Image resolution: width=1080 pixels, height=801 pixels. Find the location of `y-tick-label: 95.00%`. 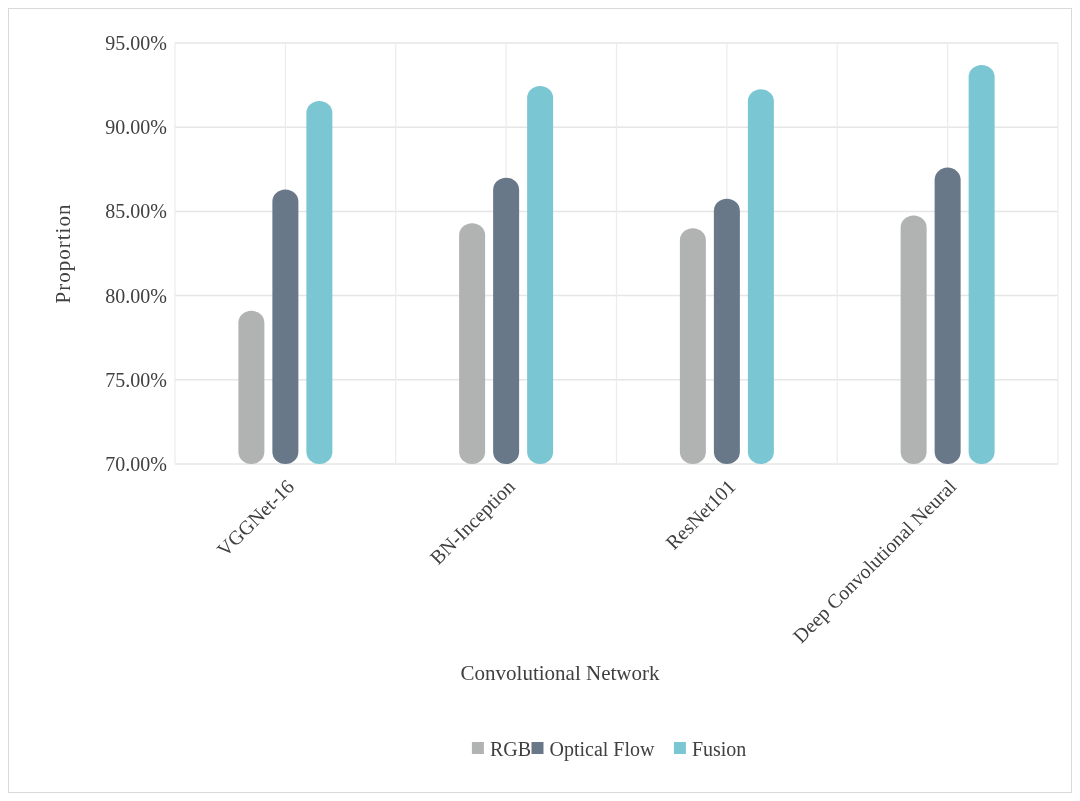

y-tick-label: 95.00% is located at coordinates (136, 43).